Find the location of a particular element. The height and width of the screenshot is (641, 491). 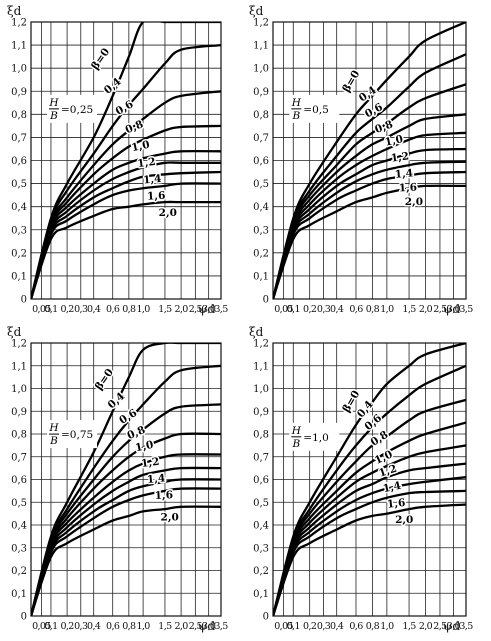

series-label: 0,4 is located at coordinates (368, 94).